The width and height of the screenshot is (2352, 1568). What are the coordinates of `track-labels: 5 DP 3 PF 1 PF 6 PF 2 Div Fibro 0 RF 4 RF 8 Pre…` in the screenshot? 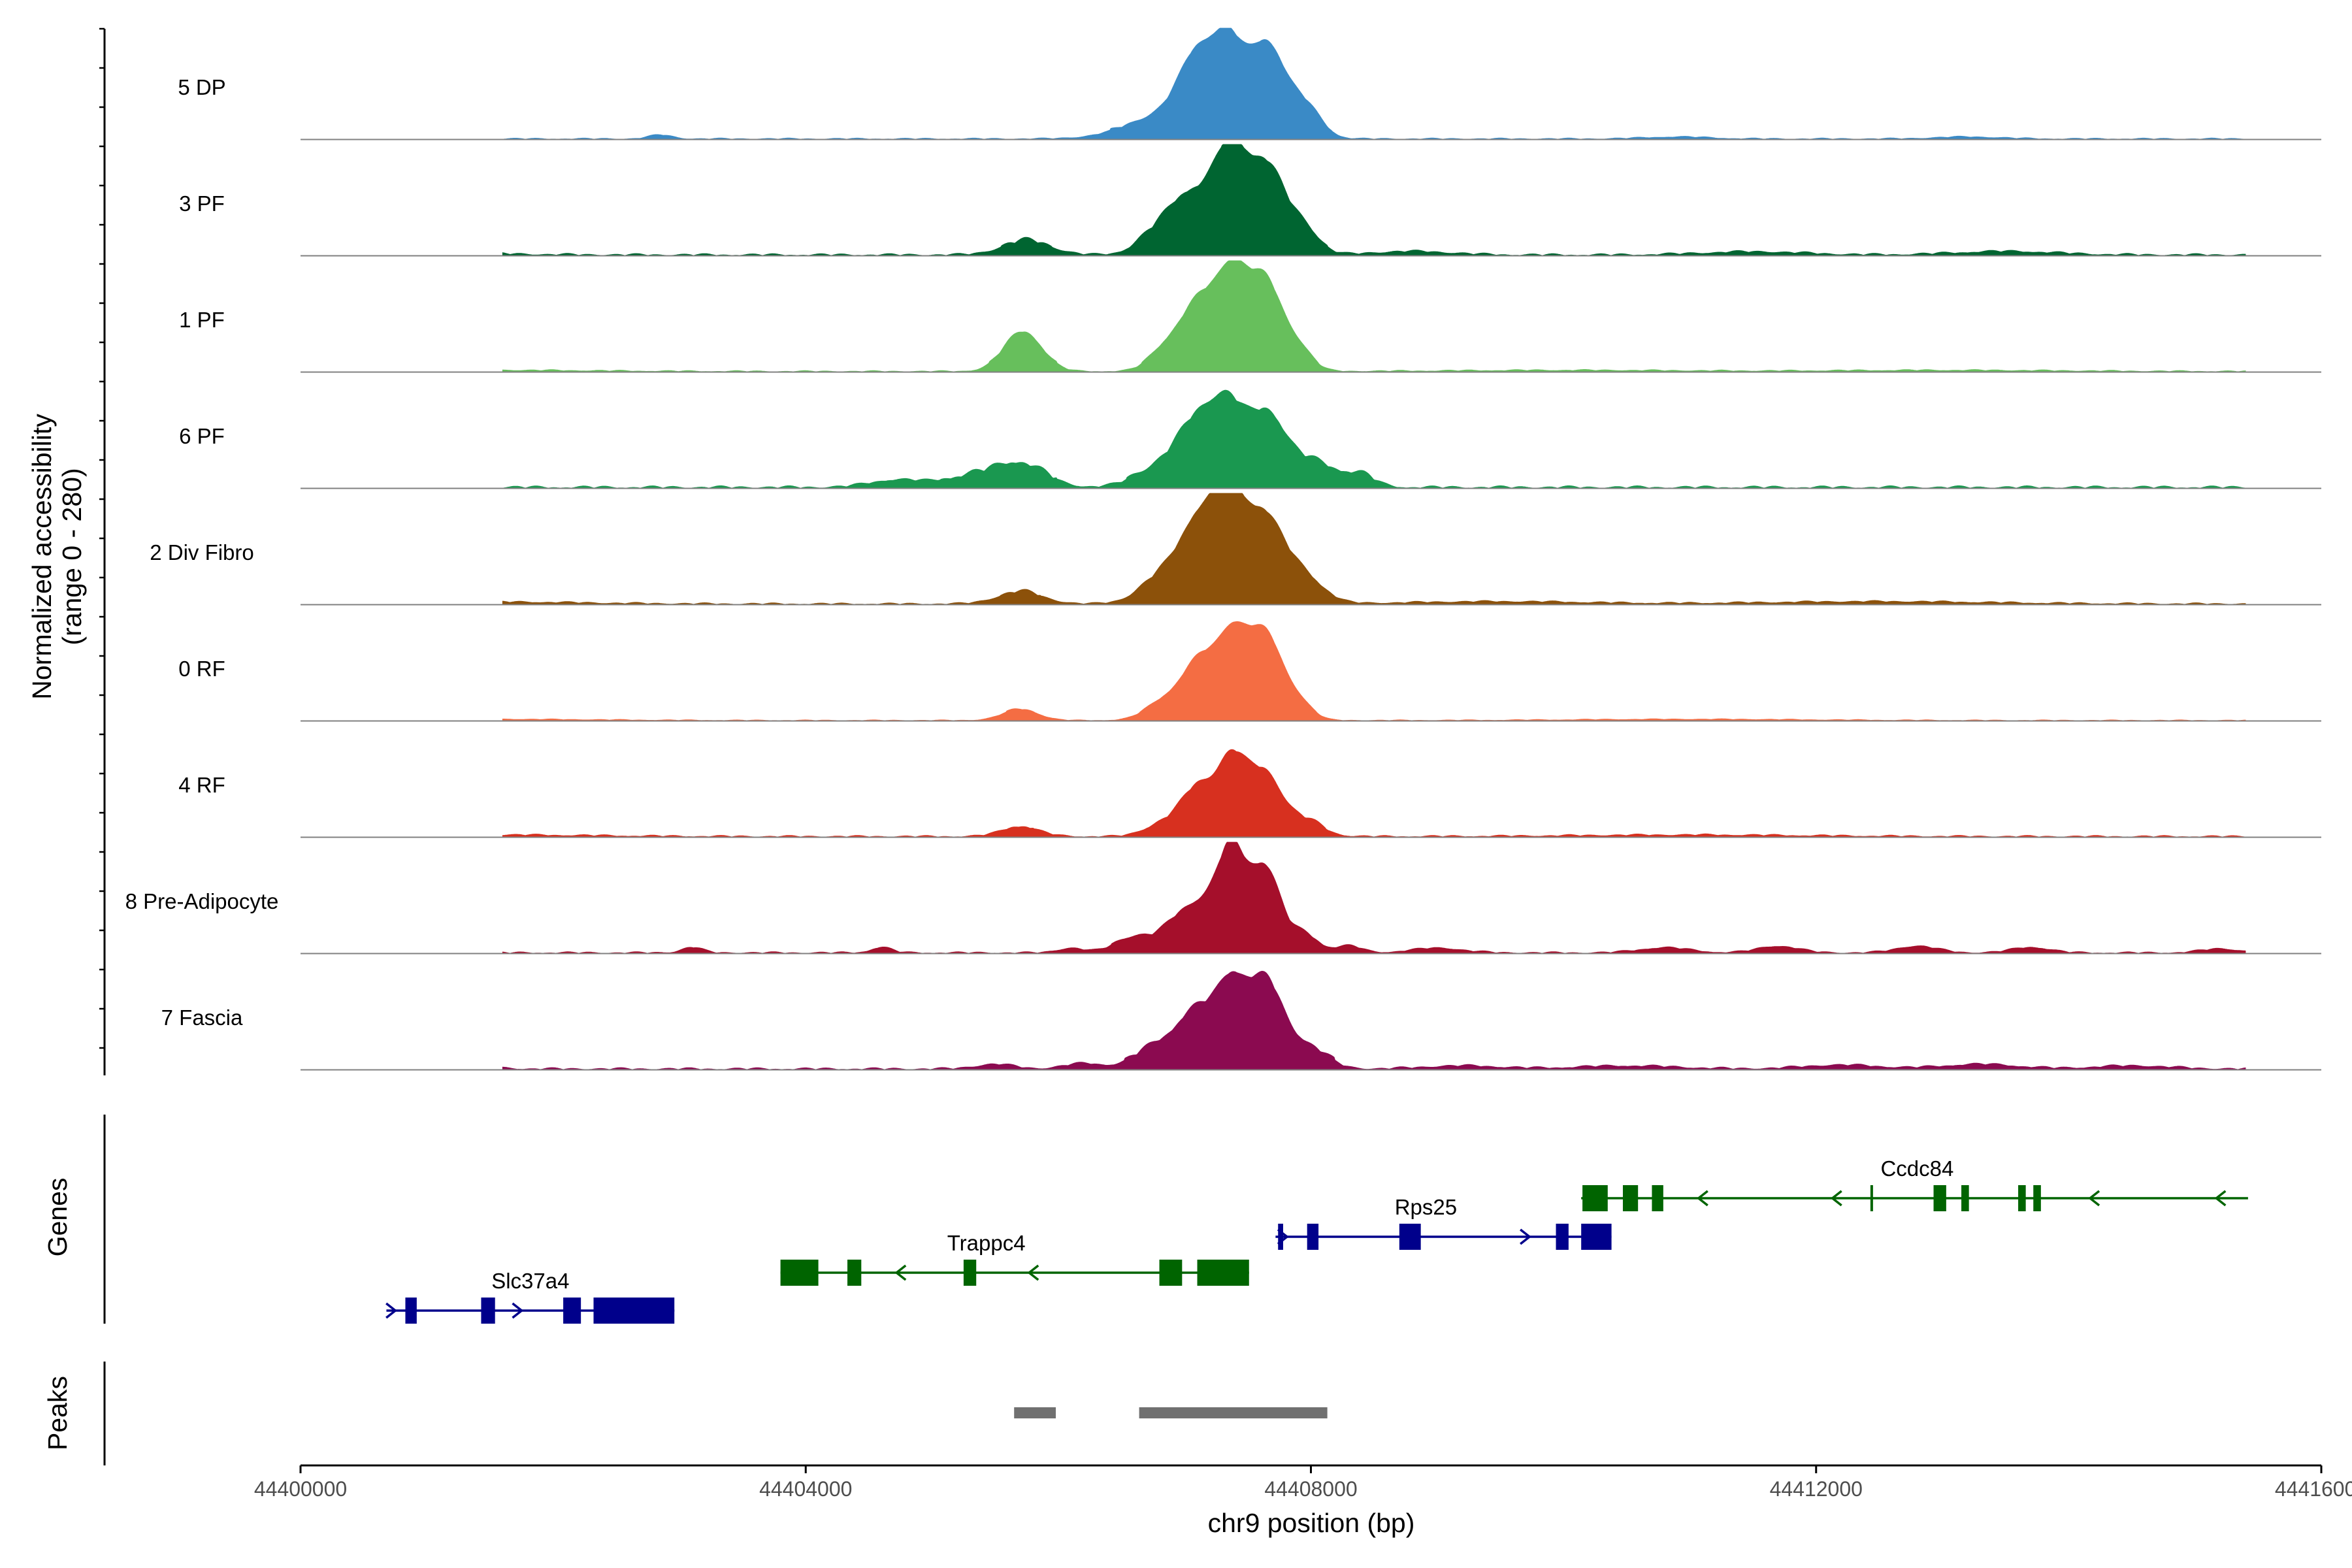 It's located at (202, 552).